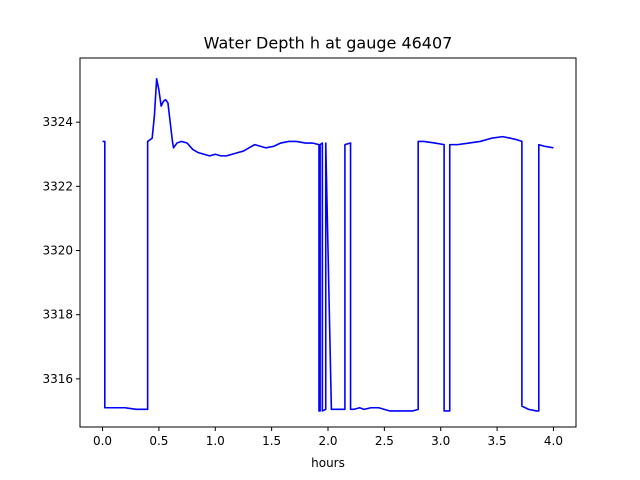 The image size is (640, 480). What do you see at coordinates (553, 441) in the screenshot?
I see `x-tick-label: 4.0` at bounding box center [553, 441].